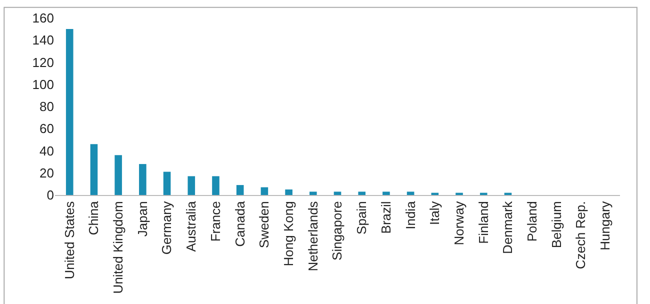 The height and width of the screenshot is (304, 650). I want to click on x-tick-label: Australia, so click(191, 226).